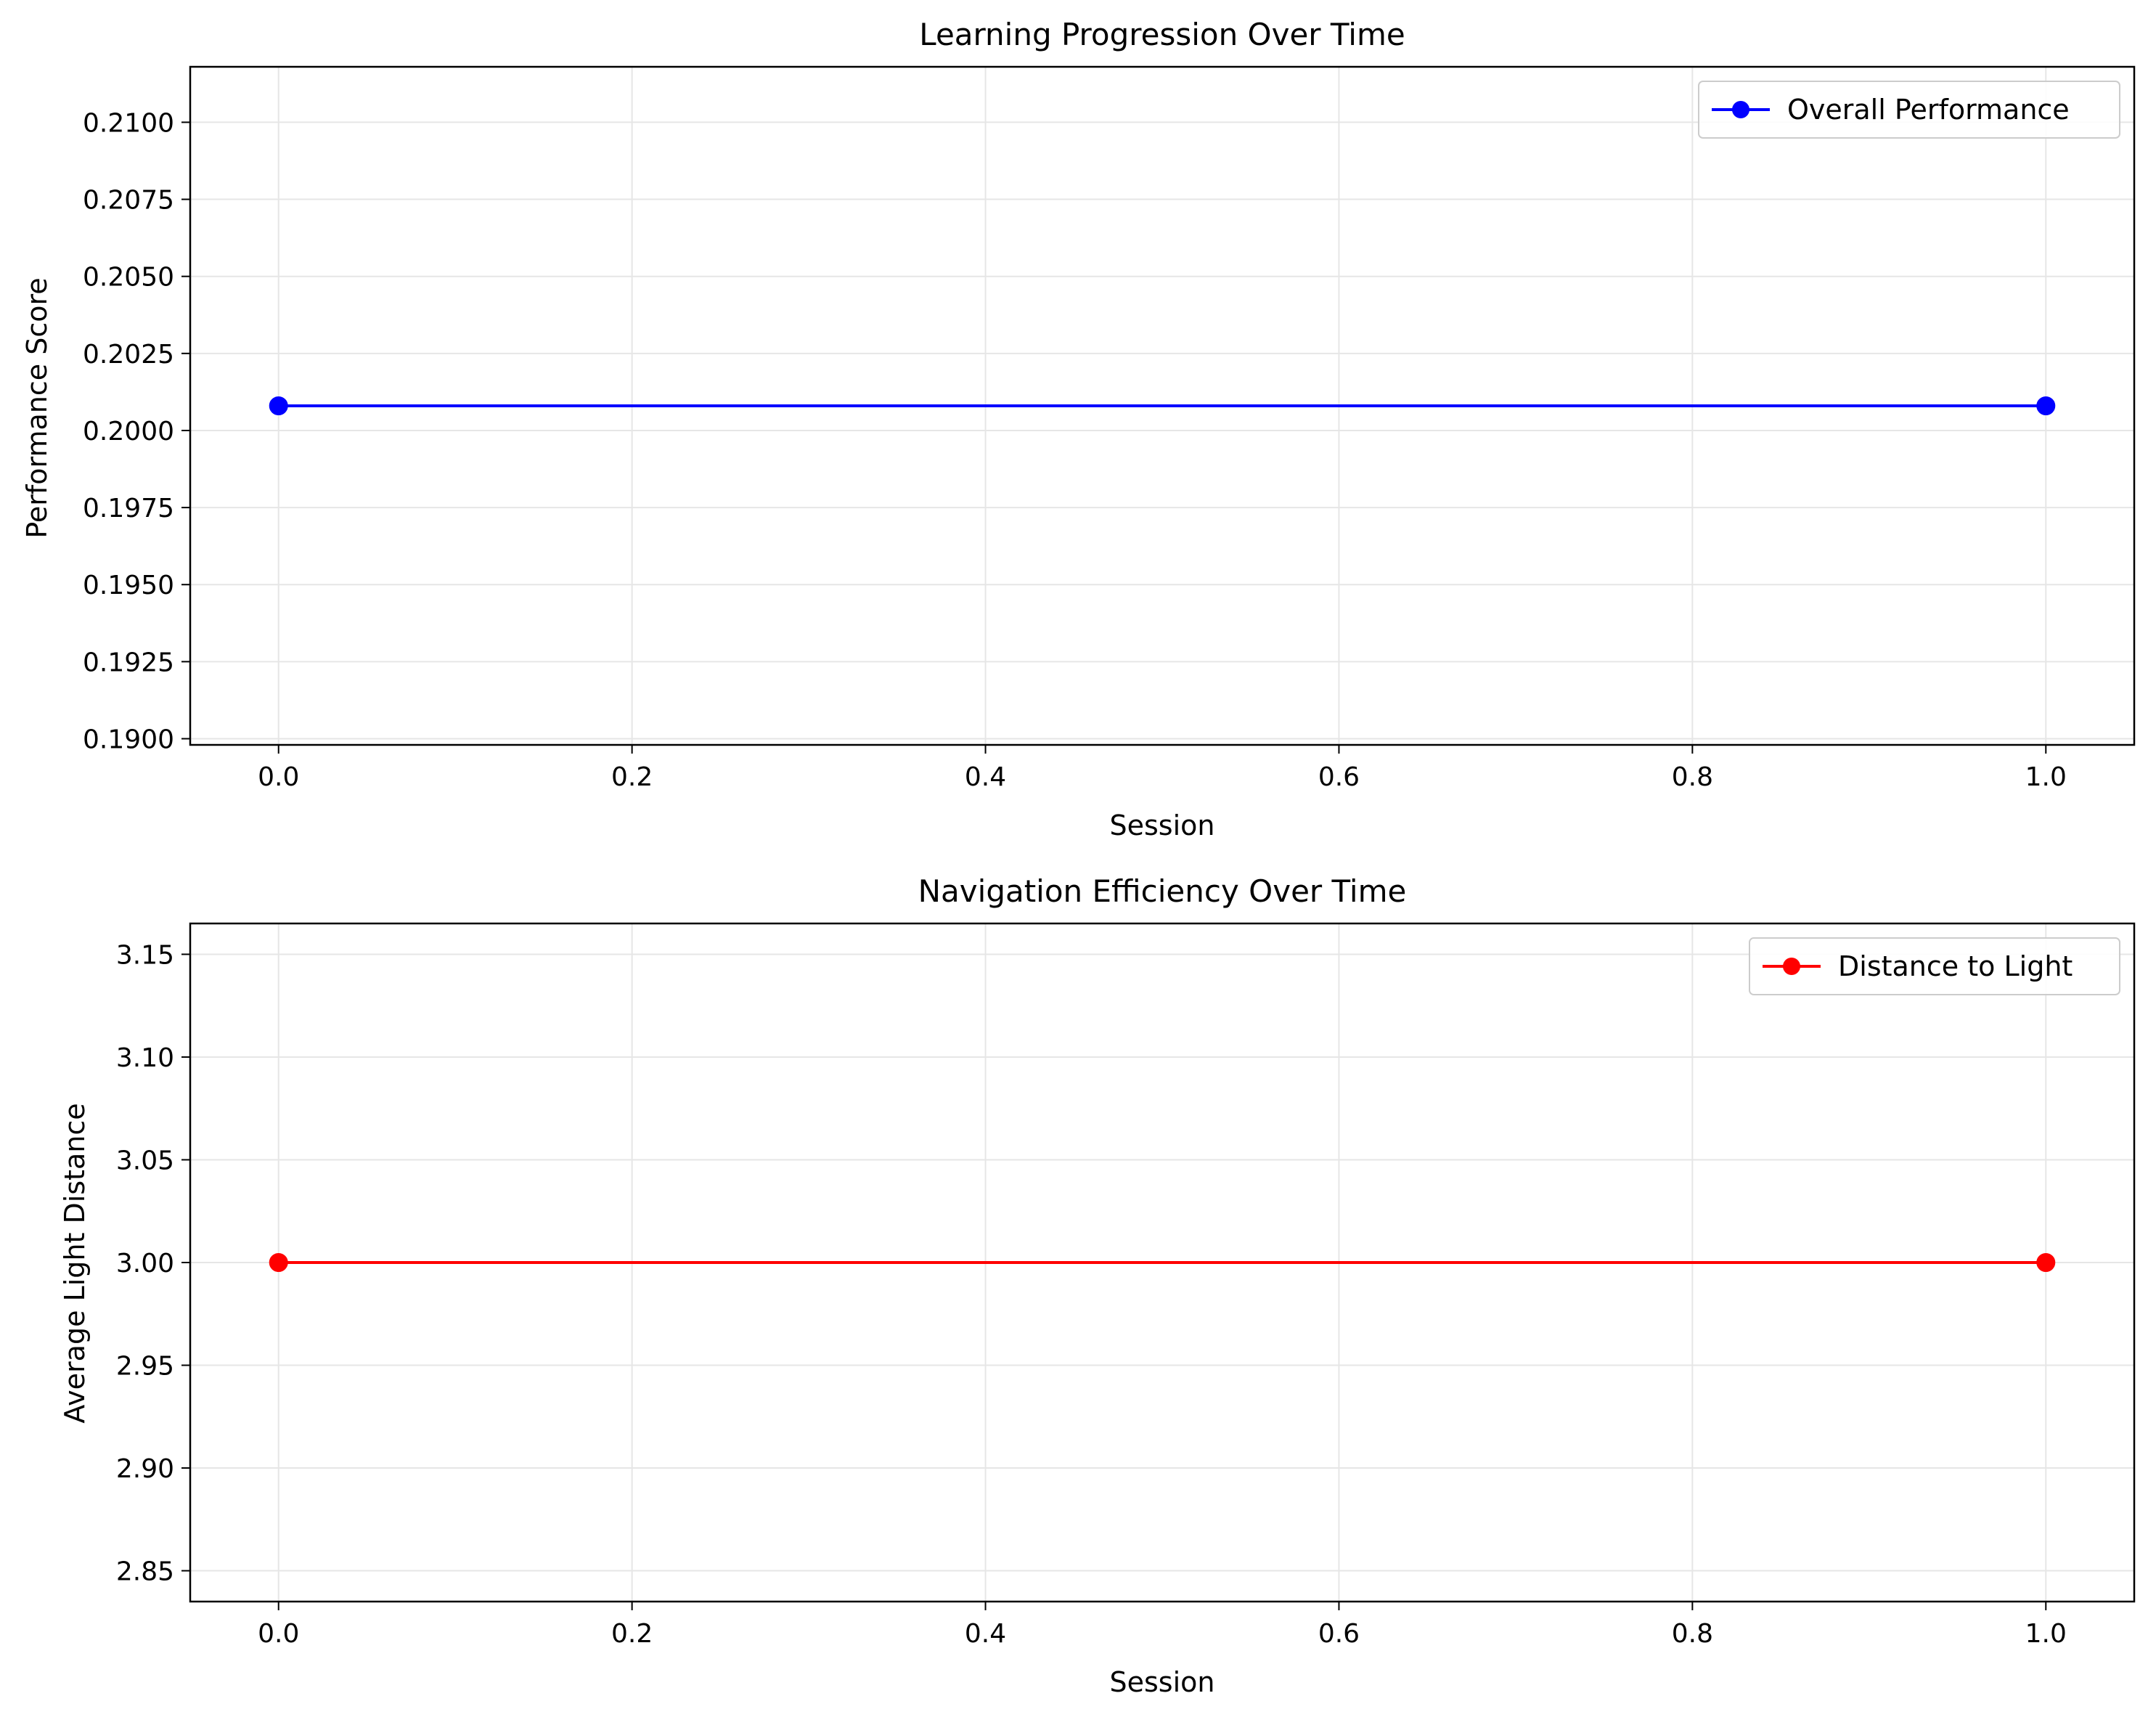 This screenshot has height=1717, width=2156. Describe the element at coordinates (129, 123) in the screenshot. I see `y-tick-label: 0.2100` at that location.